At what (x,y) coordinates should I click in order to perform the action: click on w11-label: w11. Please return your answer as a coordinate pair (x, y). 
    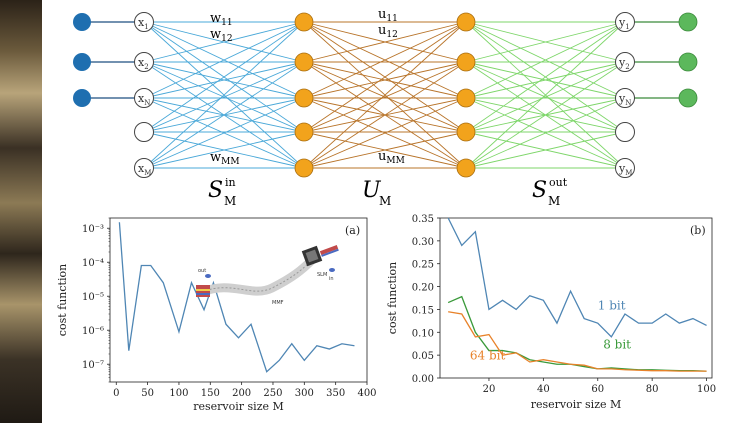
    Looking at the image, I should click on (221, 19).